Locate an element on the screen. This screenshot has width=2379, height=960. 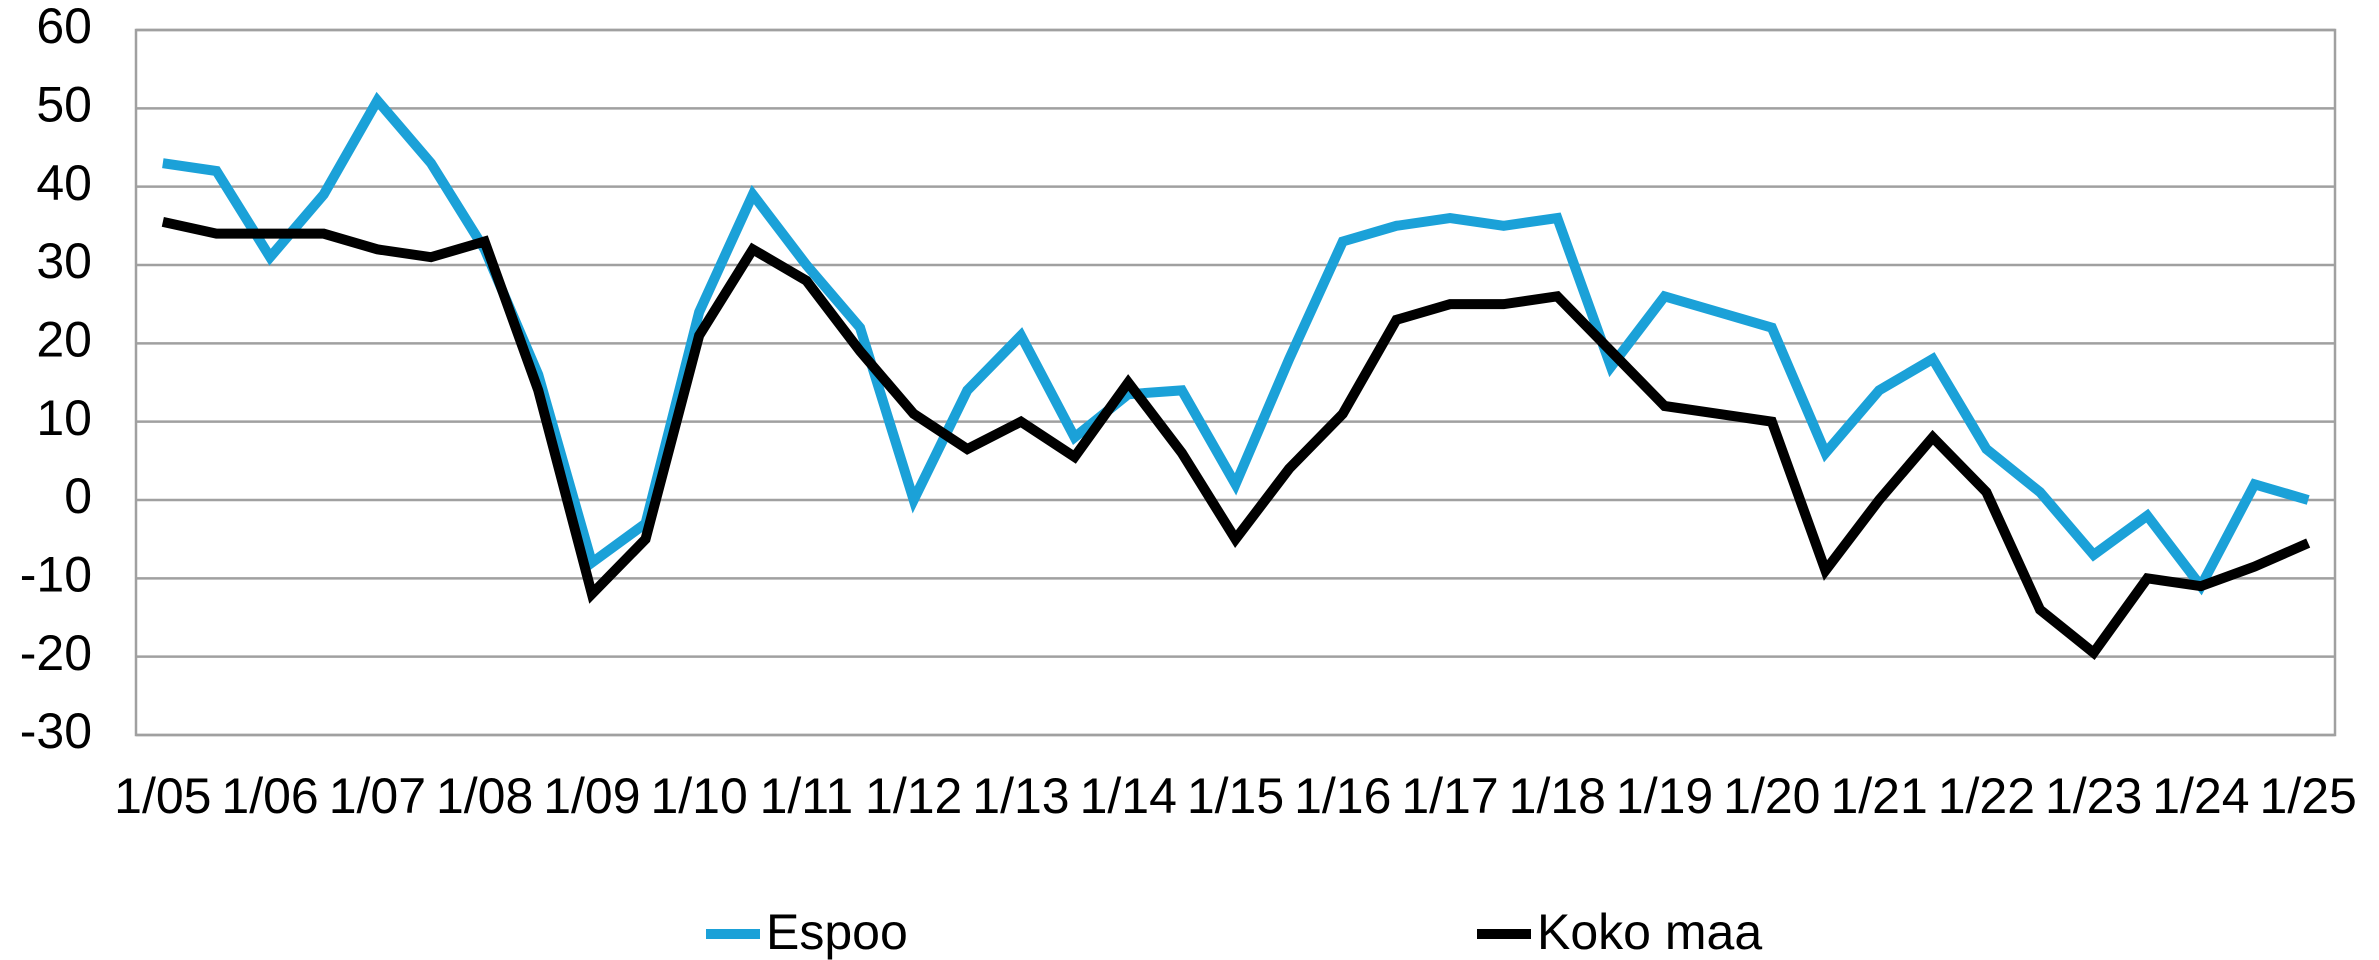
x-tick-label: 1/10 is located at coordinates (698, 796).